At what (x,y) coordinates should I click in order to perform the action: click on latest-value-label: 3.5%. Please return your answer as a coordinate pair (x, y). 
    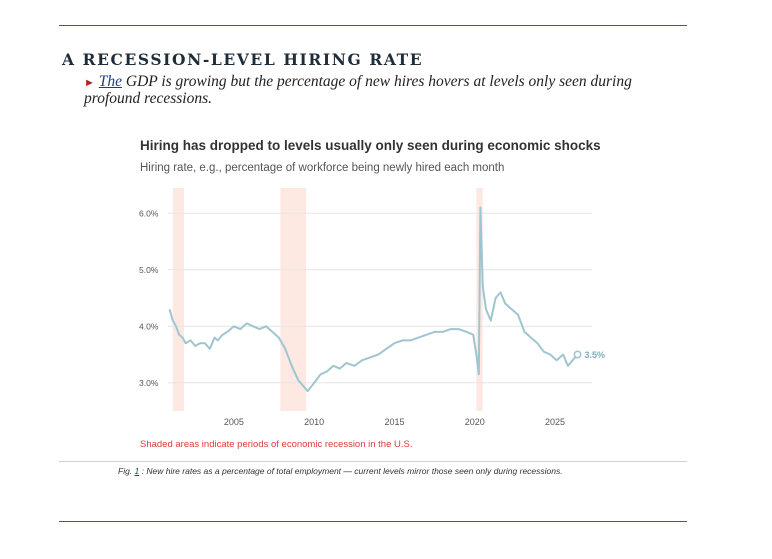
    Looking at the image, I should click on (595, 355).